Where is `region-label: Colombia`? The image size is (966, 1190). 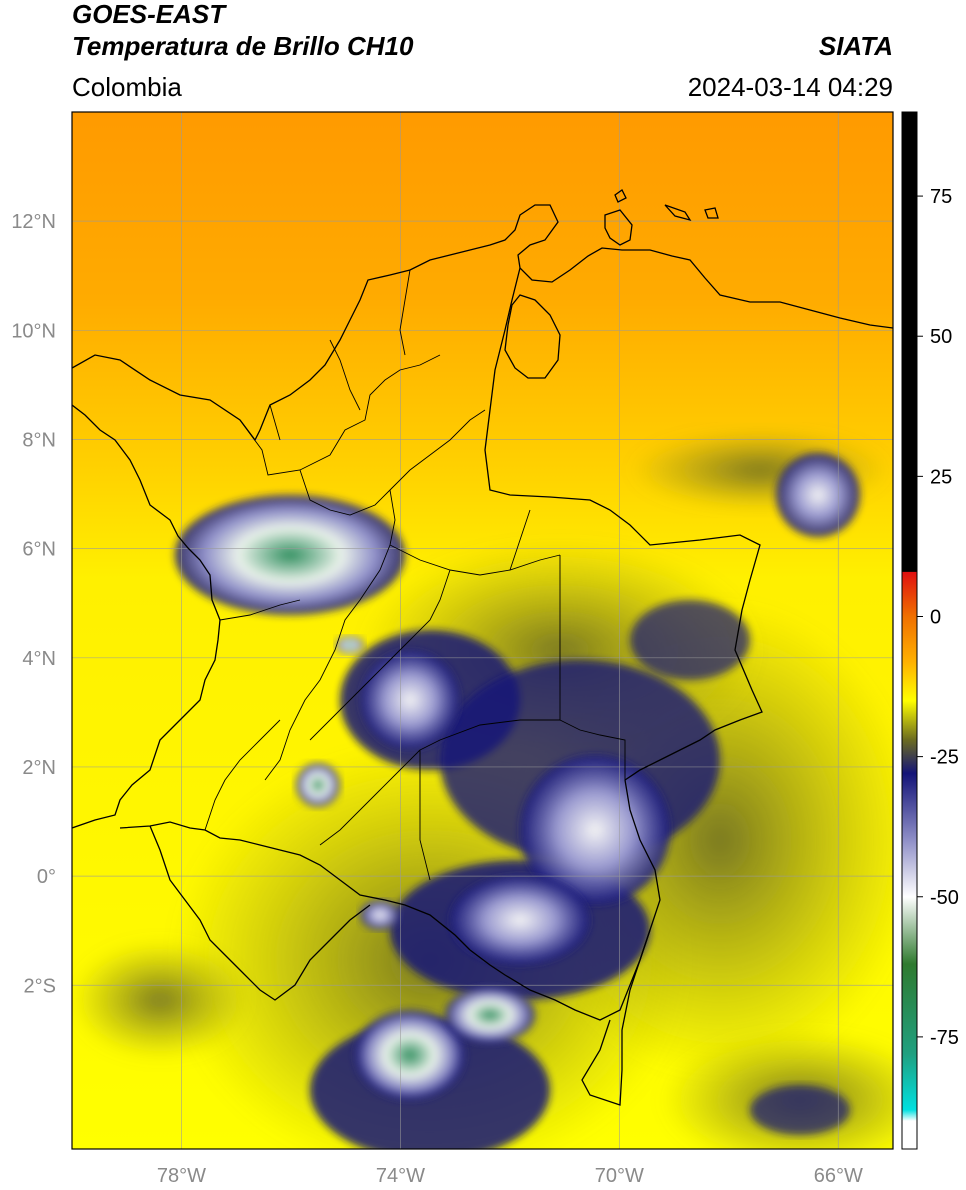 region-label: Colombia is located at coordinates (127, 87).